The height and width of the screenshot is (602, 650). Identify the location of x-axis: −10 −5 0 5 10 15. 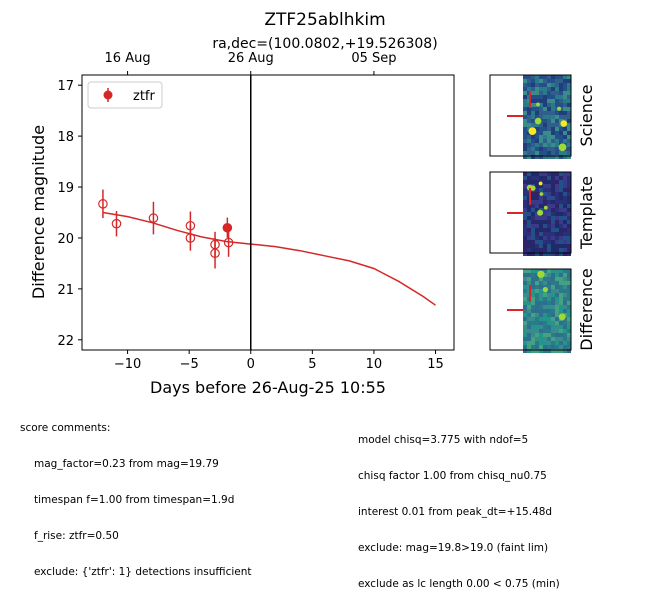
(279, 361).